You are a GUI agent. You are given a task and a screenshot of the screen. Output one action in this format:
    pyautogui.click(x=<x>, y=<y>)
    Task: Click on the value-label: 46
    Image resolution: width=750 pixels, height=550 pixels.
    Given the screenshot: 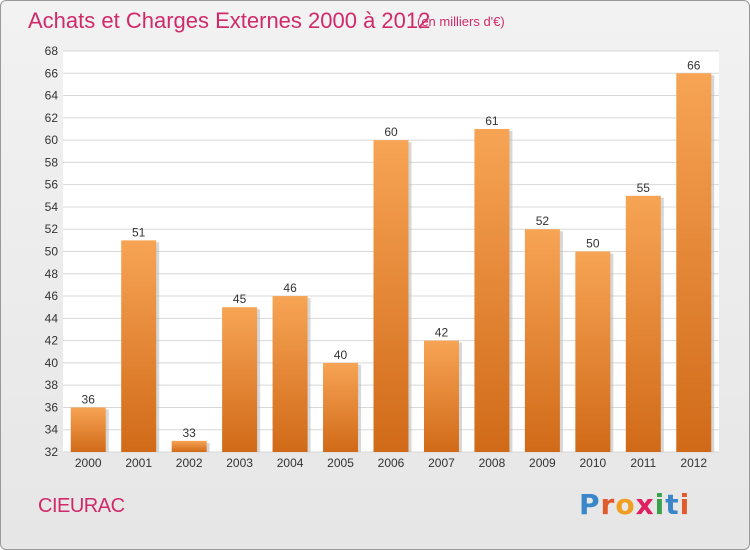 What is the action you would take?
    pyautogui.click(x=290, y=288)
    